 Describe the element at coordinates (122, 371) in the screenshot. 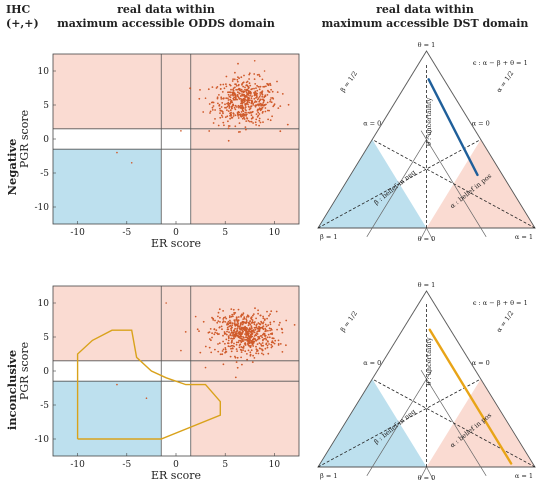

I see `inconclusive-region-horizontal` at that location.